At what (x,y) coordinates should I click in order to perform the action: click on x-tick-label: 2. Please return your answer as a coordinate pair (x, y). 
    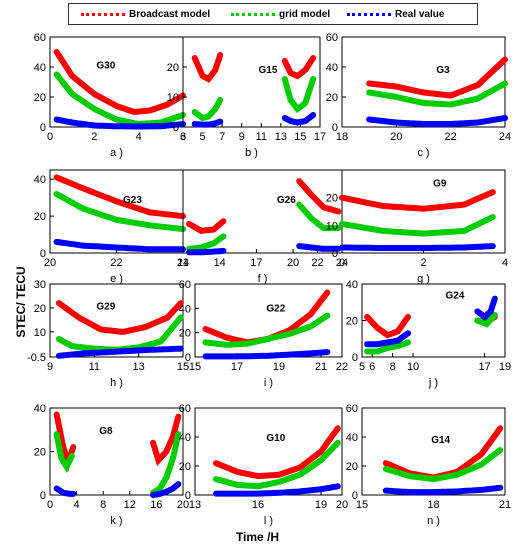
    Looking at the image, I should click on (423, 263).